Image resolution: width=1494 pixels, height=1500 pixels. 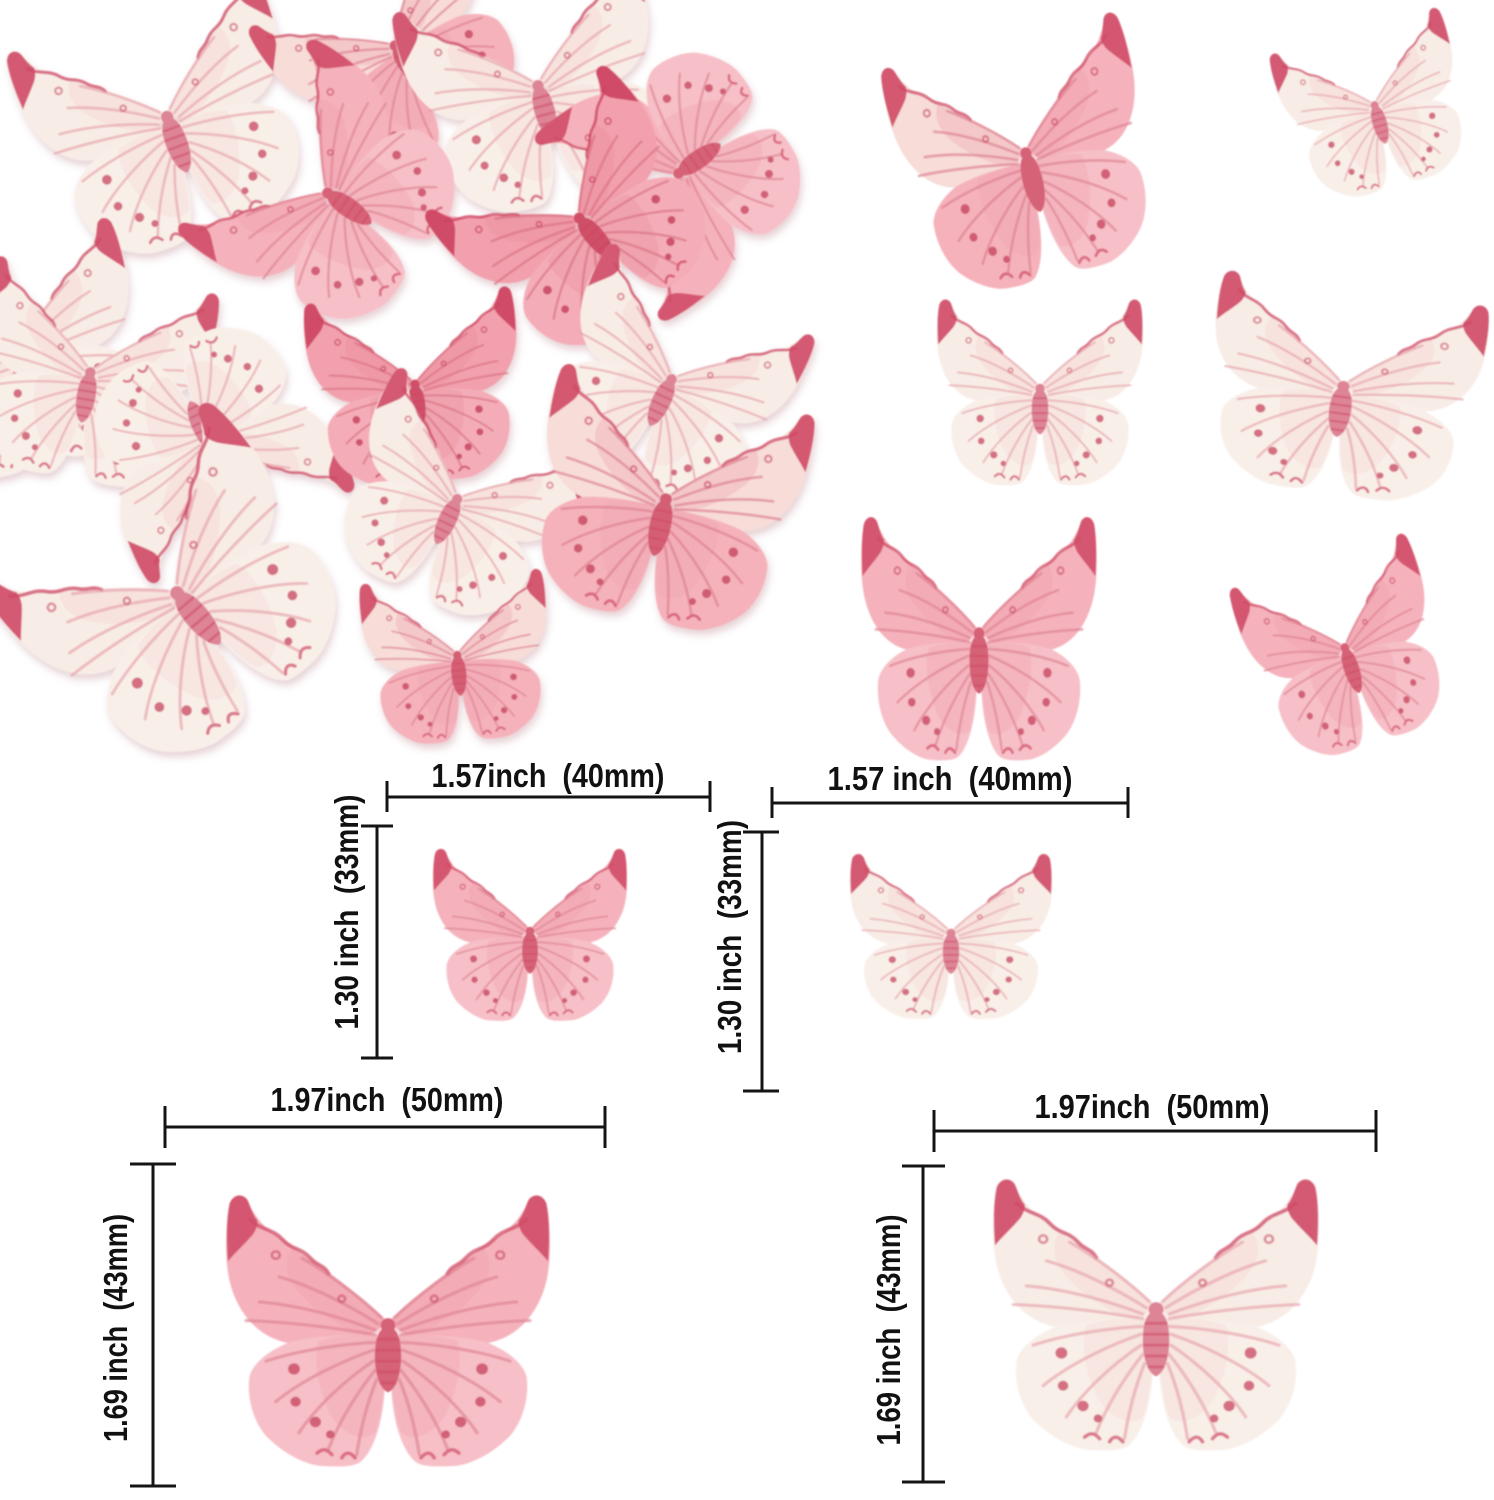 I want to click on svg-text: 1.57inch (40mm), so click(x=548, y=775).